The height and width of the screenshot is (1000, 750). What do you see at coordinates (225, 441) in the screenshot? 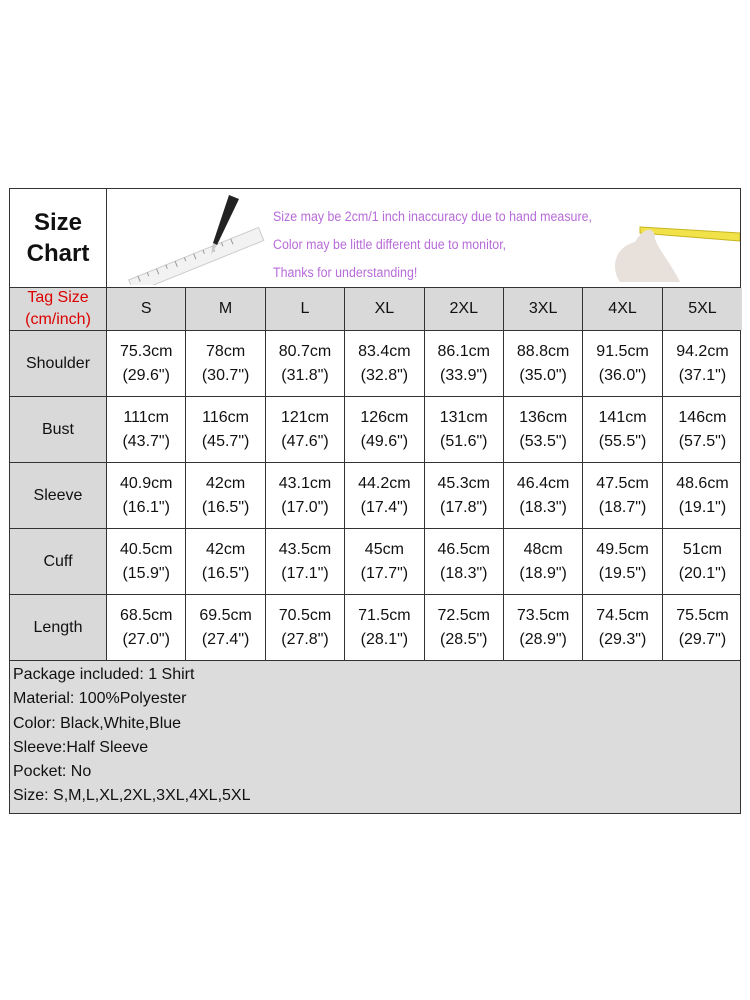
I see `value-inch: (45.7")` at bounding box center [225, 441].